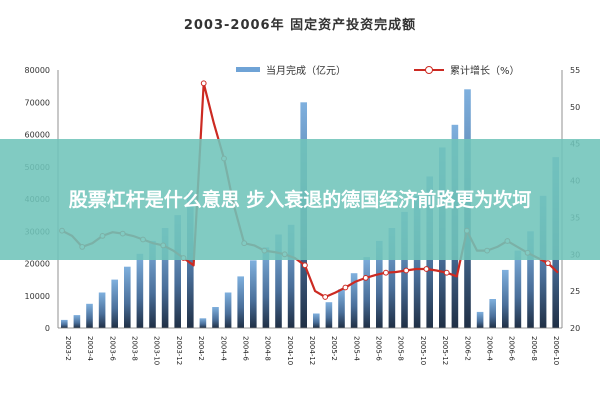 The image size is (600, 400). What do you see at coordinates (135, 348) in the screenshot?
I see `x-tick-label: 2003-8` at bounding box center [135, 348].